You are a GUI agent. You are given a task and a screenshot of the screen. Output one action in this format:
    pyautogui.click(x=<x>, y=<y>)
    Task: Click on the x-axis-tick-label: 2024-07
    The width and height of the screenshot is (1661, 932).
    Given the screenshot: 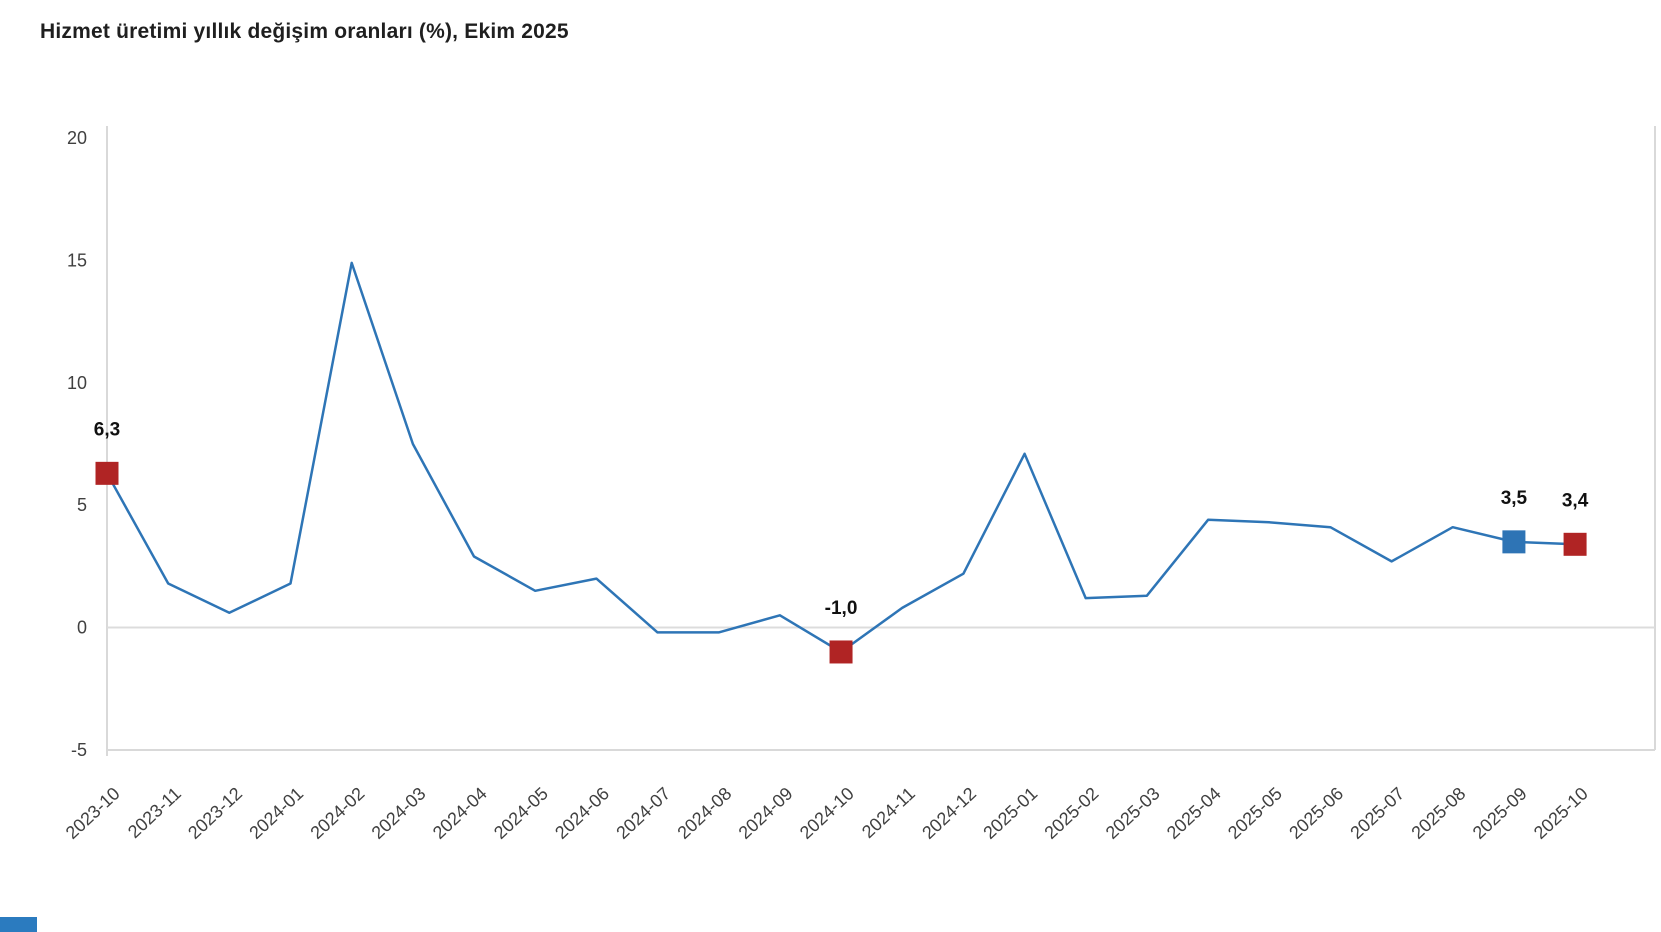 What is the action you would take?
    pyautogui.click(x=643, y=813)
    